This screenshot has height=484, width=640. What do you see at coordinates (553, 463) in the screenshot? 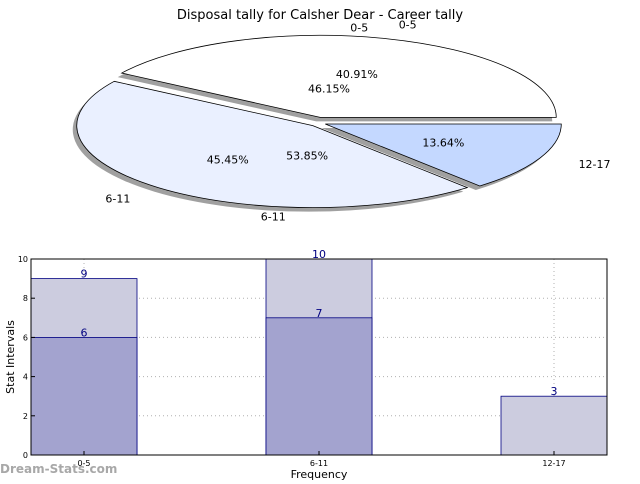
I see `bar-xtick-label-12-17: 12-17` at bounding box center [553, 463].